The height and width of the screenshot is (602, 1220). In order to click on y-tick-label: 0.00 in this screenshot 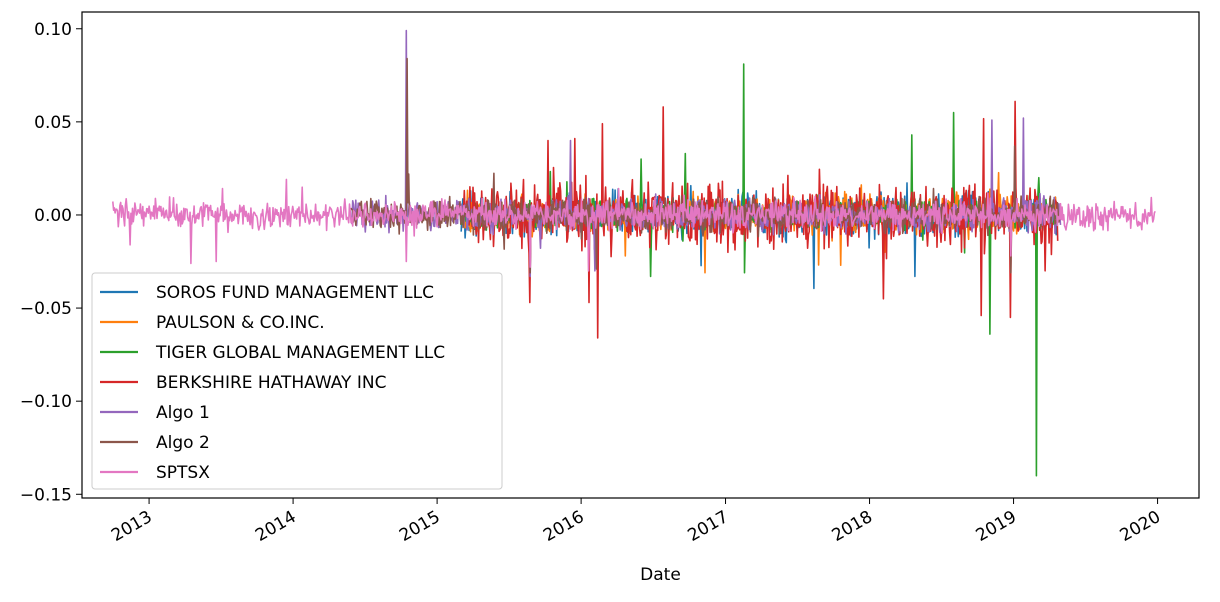, I will do `click(53, 216)`.